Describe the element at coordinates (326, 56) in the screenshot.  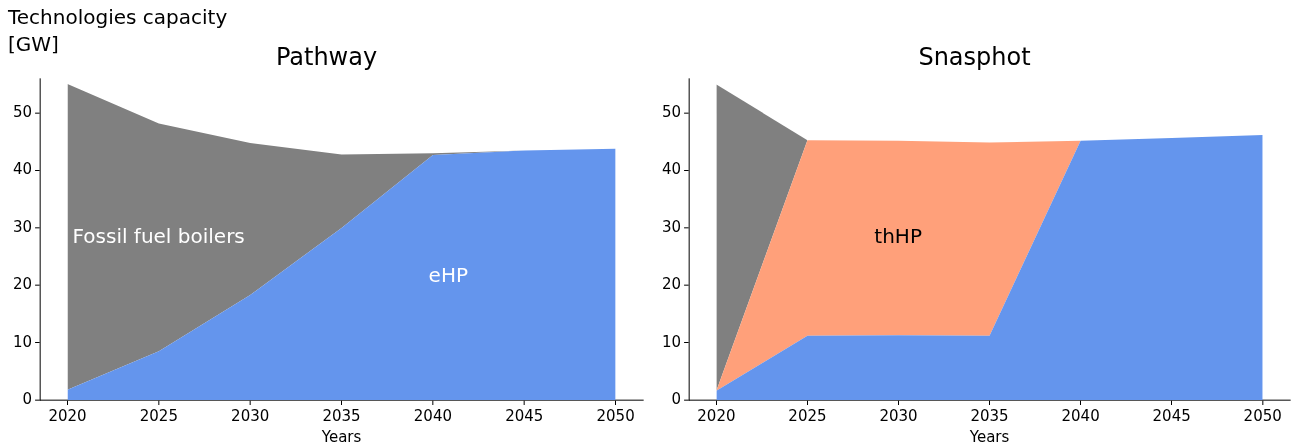
I see `chart-title: Pathway` at that location.